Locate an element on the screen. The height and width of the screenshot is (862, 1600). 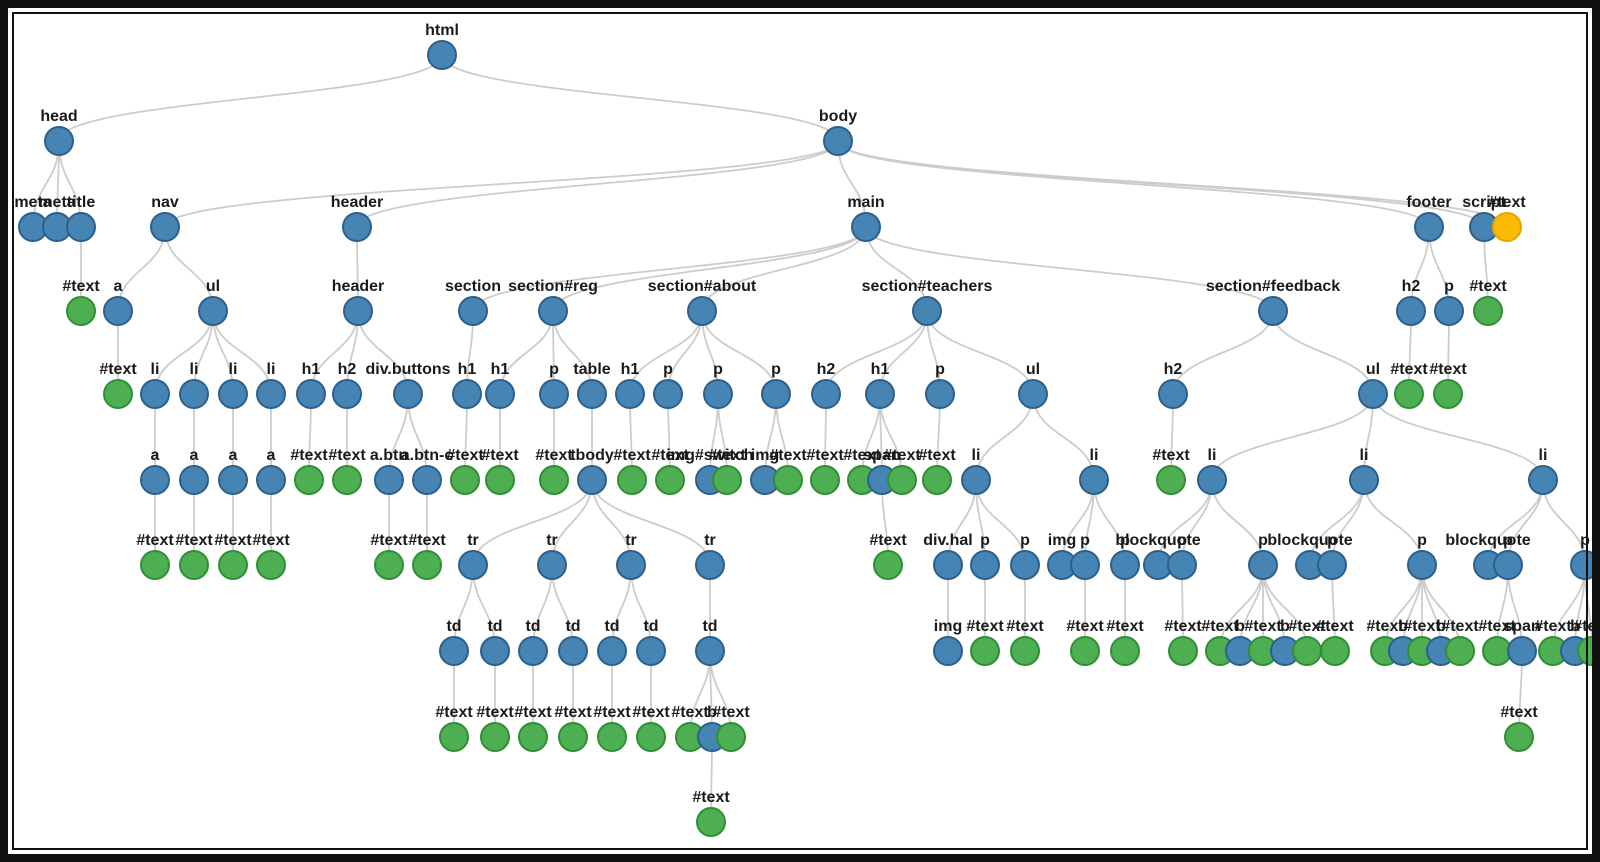
tree-node-a.btn is located at coordinates (389, 480).